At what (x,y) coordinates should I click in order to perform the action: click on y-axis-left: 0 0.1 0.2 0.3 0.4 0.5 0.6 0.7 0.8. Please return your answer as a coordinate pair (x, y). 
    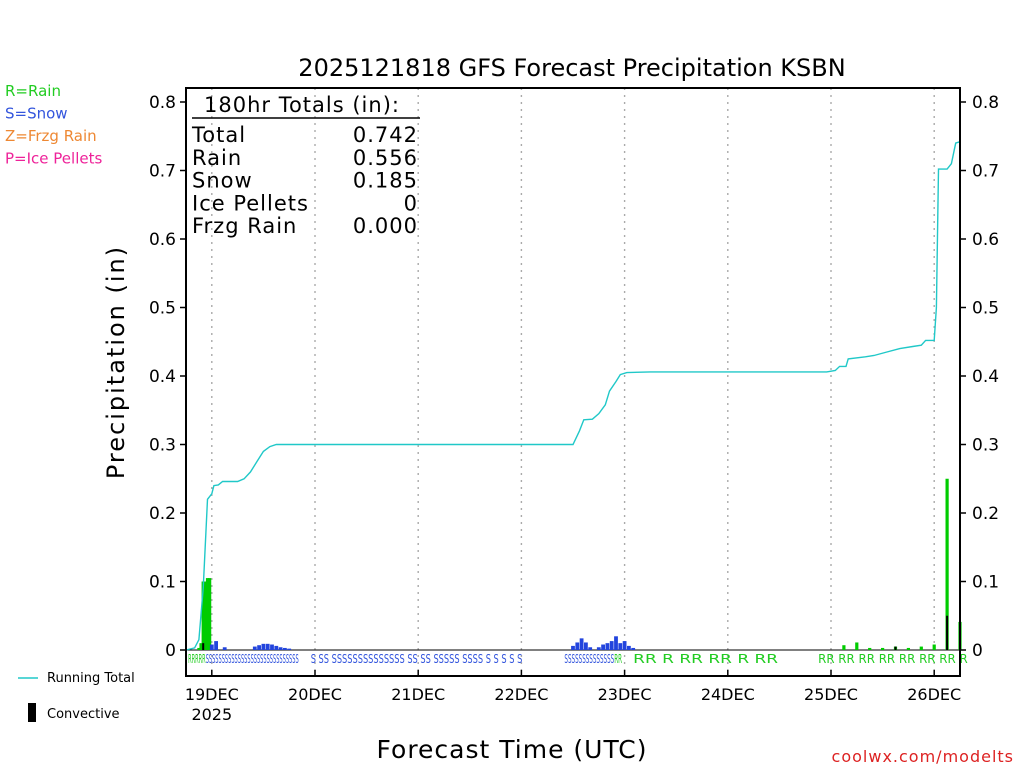
    Looking at the image, I should click on (167, 377).